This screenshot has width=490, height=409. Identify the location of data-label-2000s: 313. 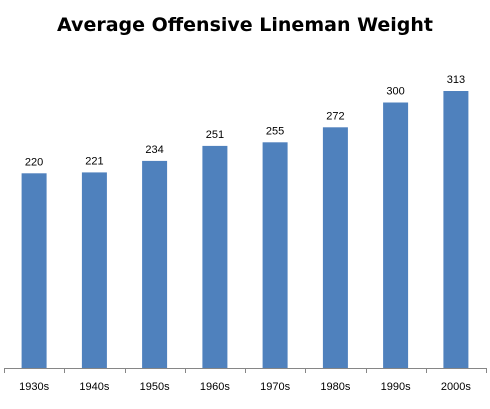
(456, 80).